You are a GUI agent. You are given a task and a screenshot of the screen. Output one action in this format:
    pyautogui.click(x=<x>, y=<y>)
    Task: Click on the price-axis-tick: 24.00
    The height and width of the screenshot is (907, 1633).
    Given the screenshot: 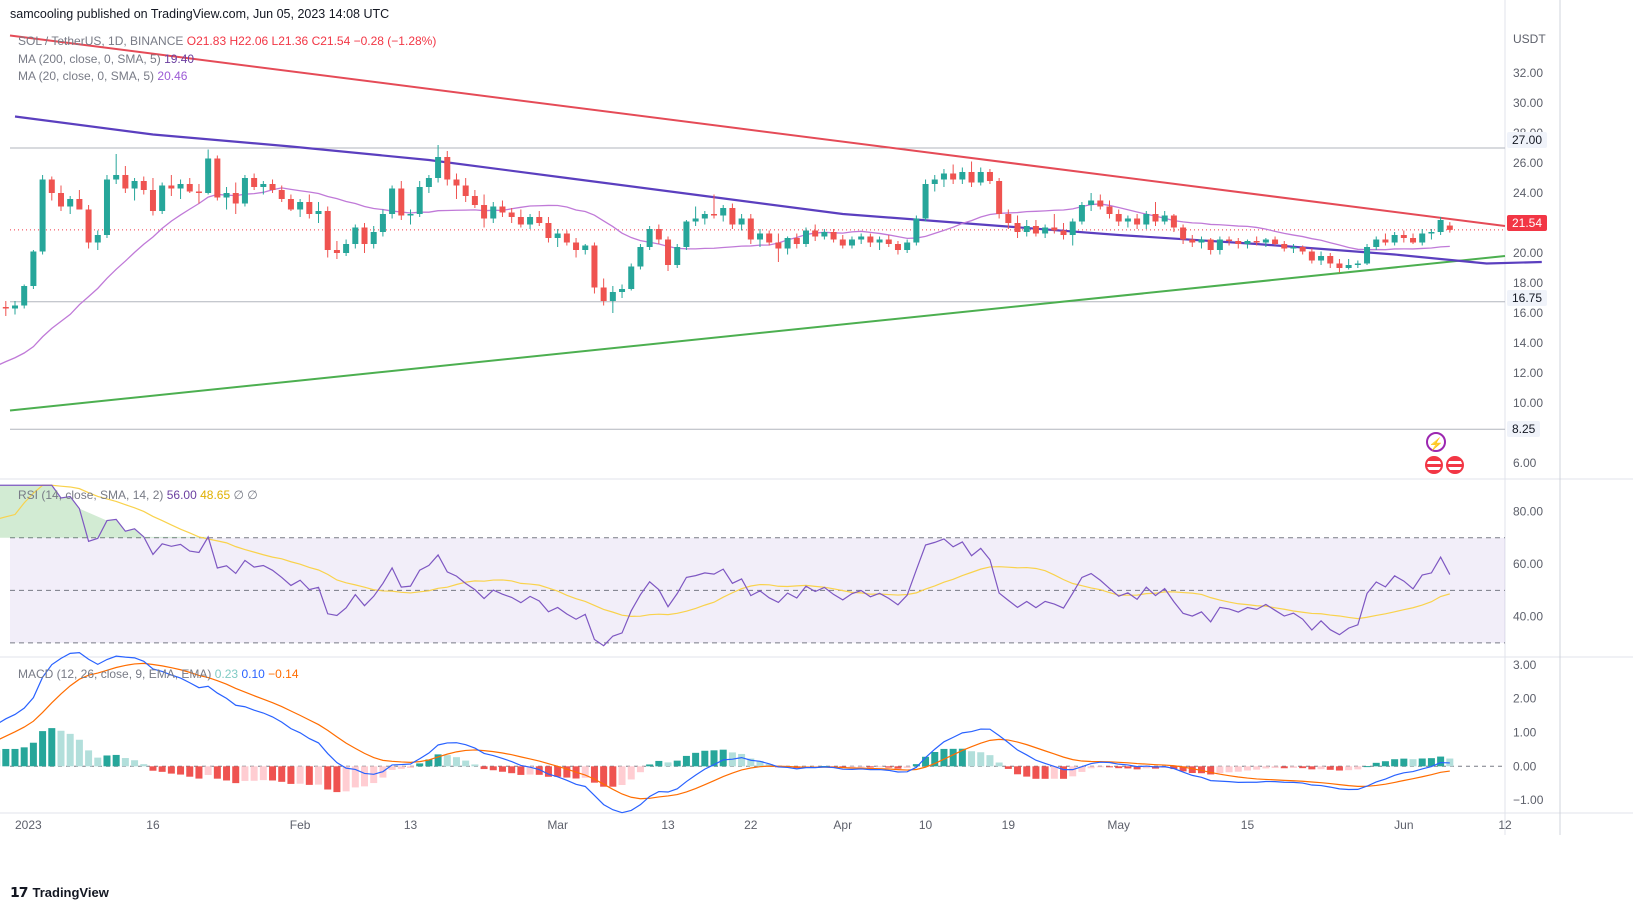 What is the action you would take?
    pyautogui.click(x=1528, y=193)
    